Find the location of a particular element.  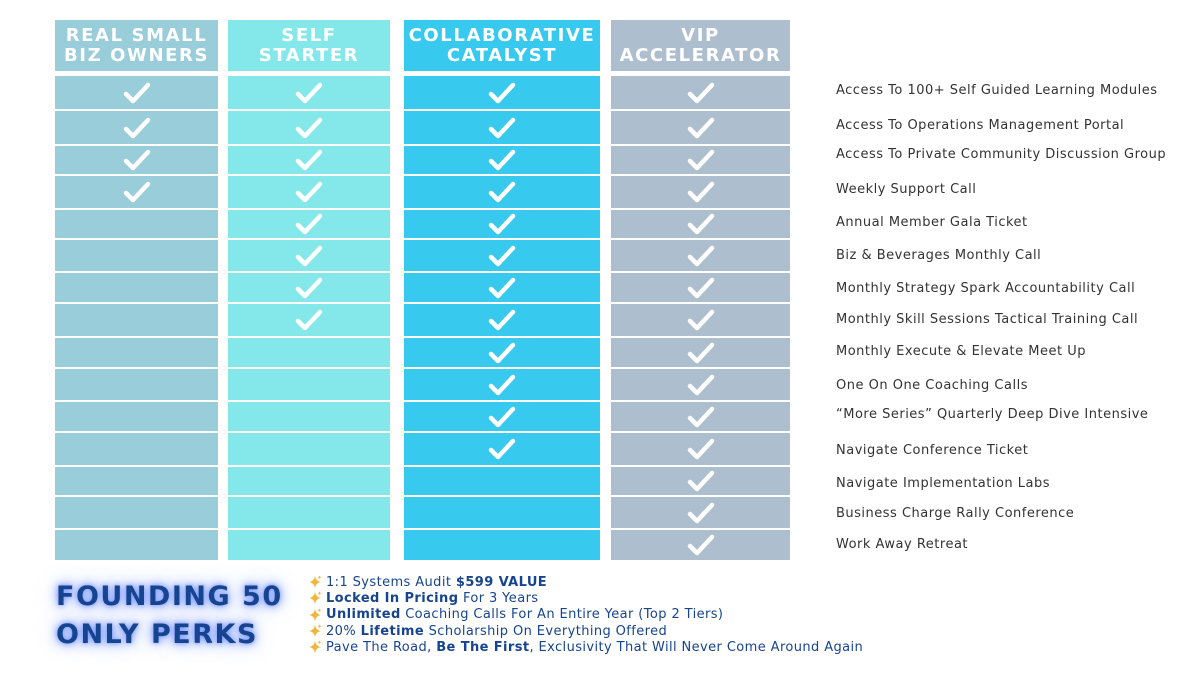

founding-perk: Locked In Pricing For 3 Years is located at coordinates (585, 598).